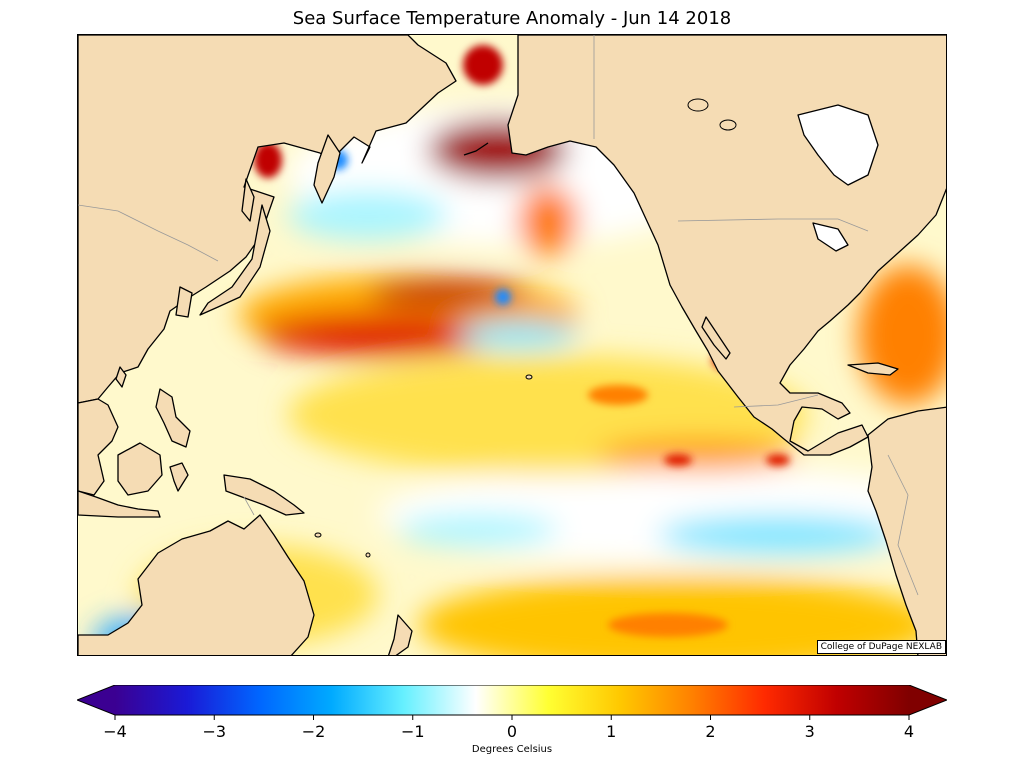 The height and width of the screenshot is (768, 1024). What do you see at coordinates (928, 700) in the screenshot?
I see `colorbar-max-arrow` at bounding box center [928, 700].